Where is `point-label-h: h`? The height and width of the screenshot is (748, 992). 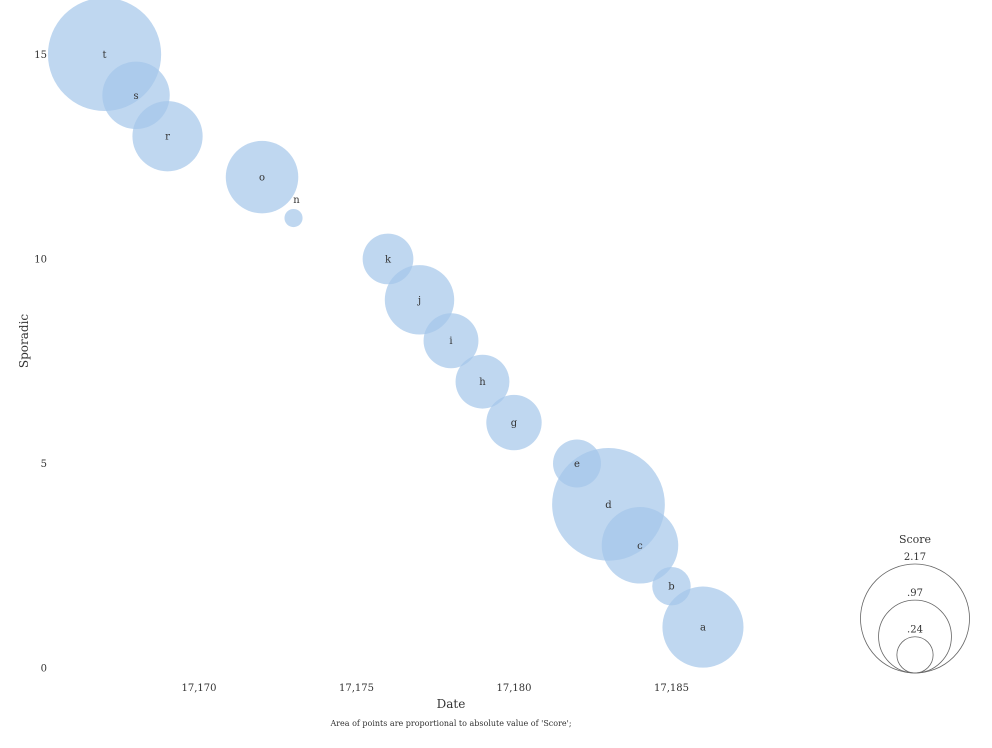 point-label-h: h is located at coordinates (482, 382).